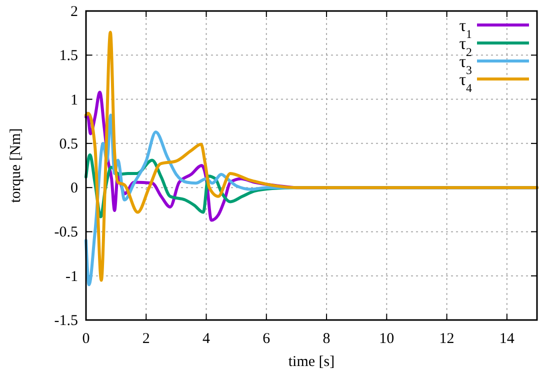 The height and width of the screenshot is (378, 550). What do you see at coordinates (16, 165) in the screenshot?
I see `y-axis-title: torque [Nm]` at bounding box center [16, 165].